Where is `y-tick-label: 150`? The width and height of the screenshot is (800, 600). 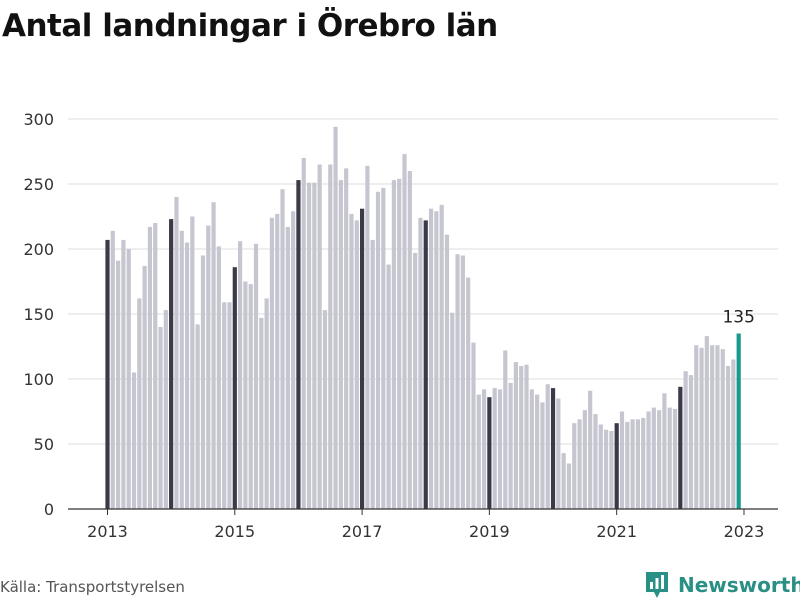 y-tick-label: 150 is located at coordinates (38, 314).